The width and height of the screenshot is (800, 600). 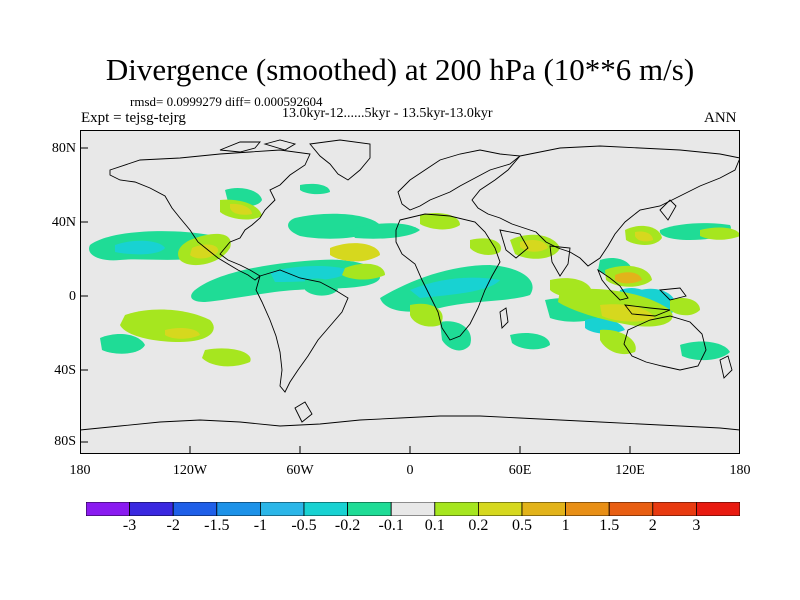 What do you see at coordinates (652, 525) in the screenshot?
I see `colorbar-label: 2` at bounding box center [652, 525].